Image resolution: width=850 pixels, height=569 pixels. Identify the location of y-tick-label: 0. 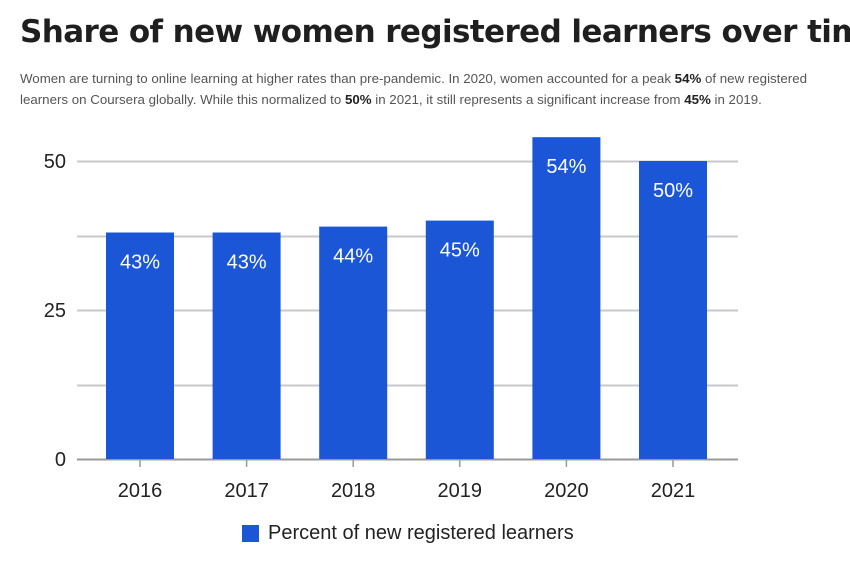
(60, 460).